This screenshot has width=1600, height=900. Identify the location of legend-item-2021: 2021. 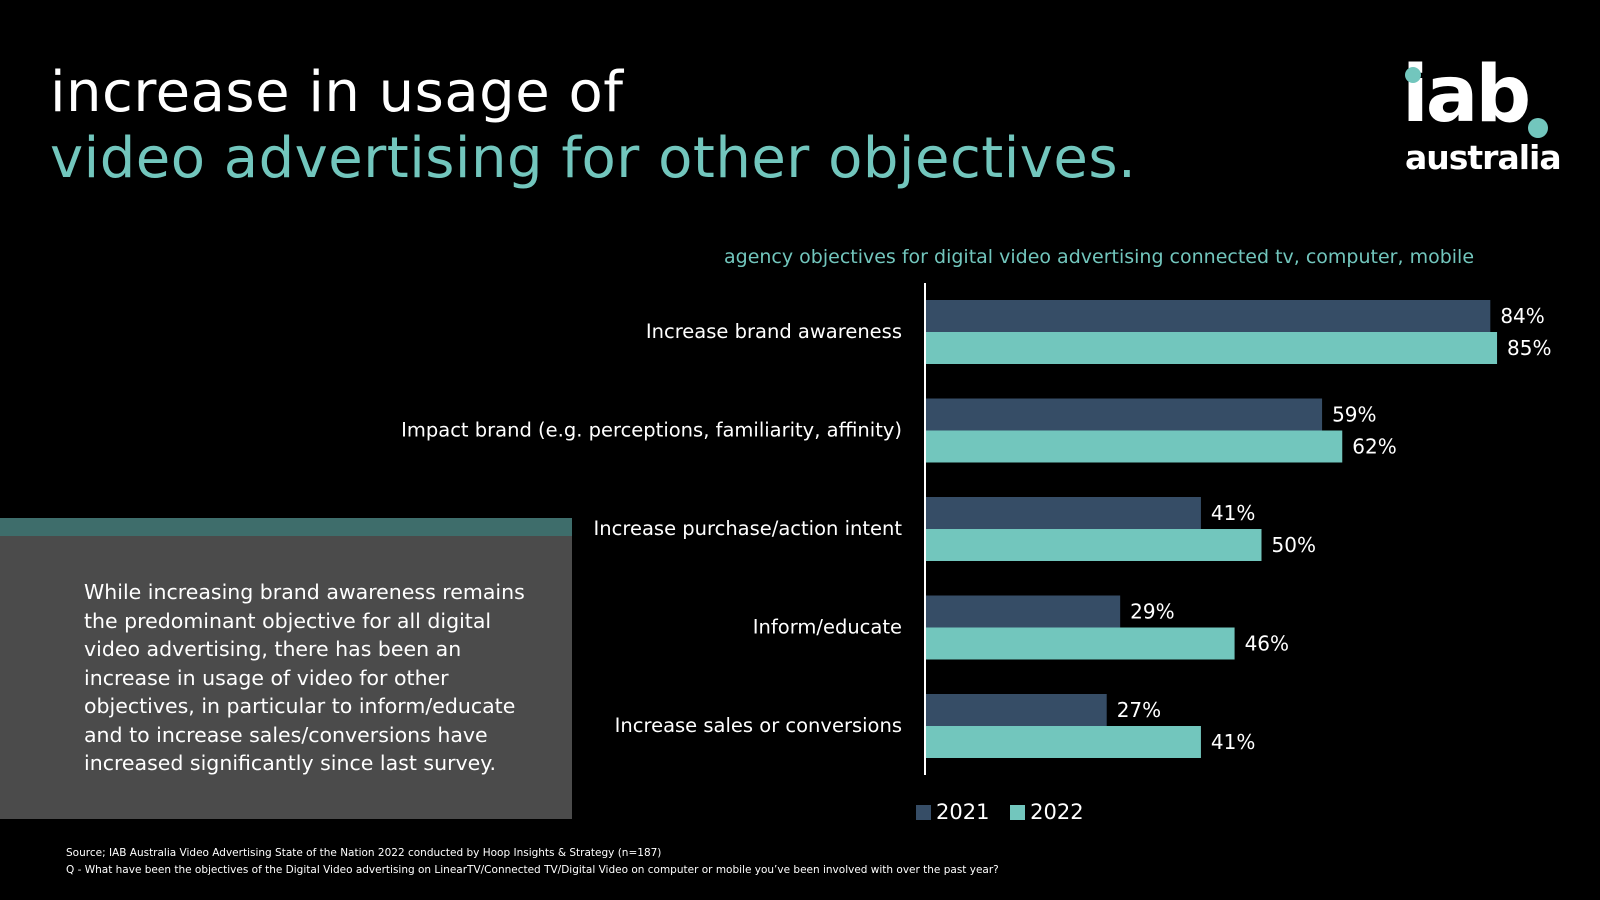
(952, 812).